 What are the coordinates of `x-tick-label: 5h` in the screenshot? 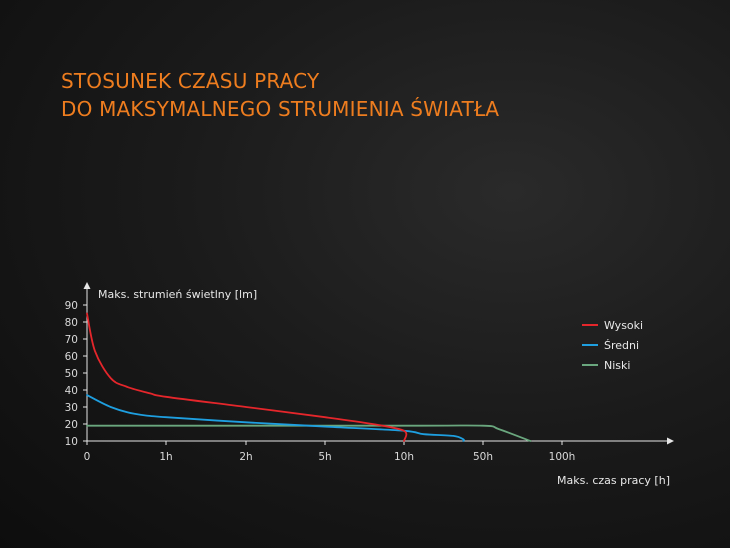 It's located at (324, 457).